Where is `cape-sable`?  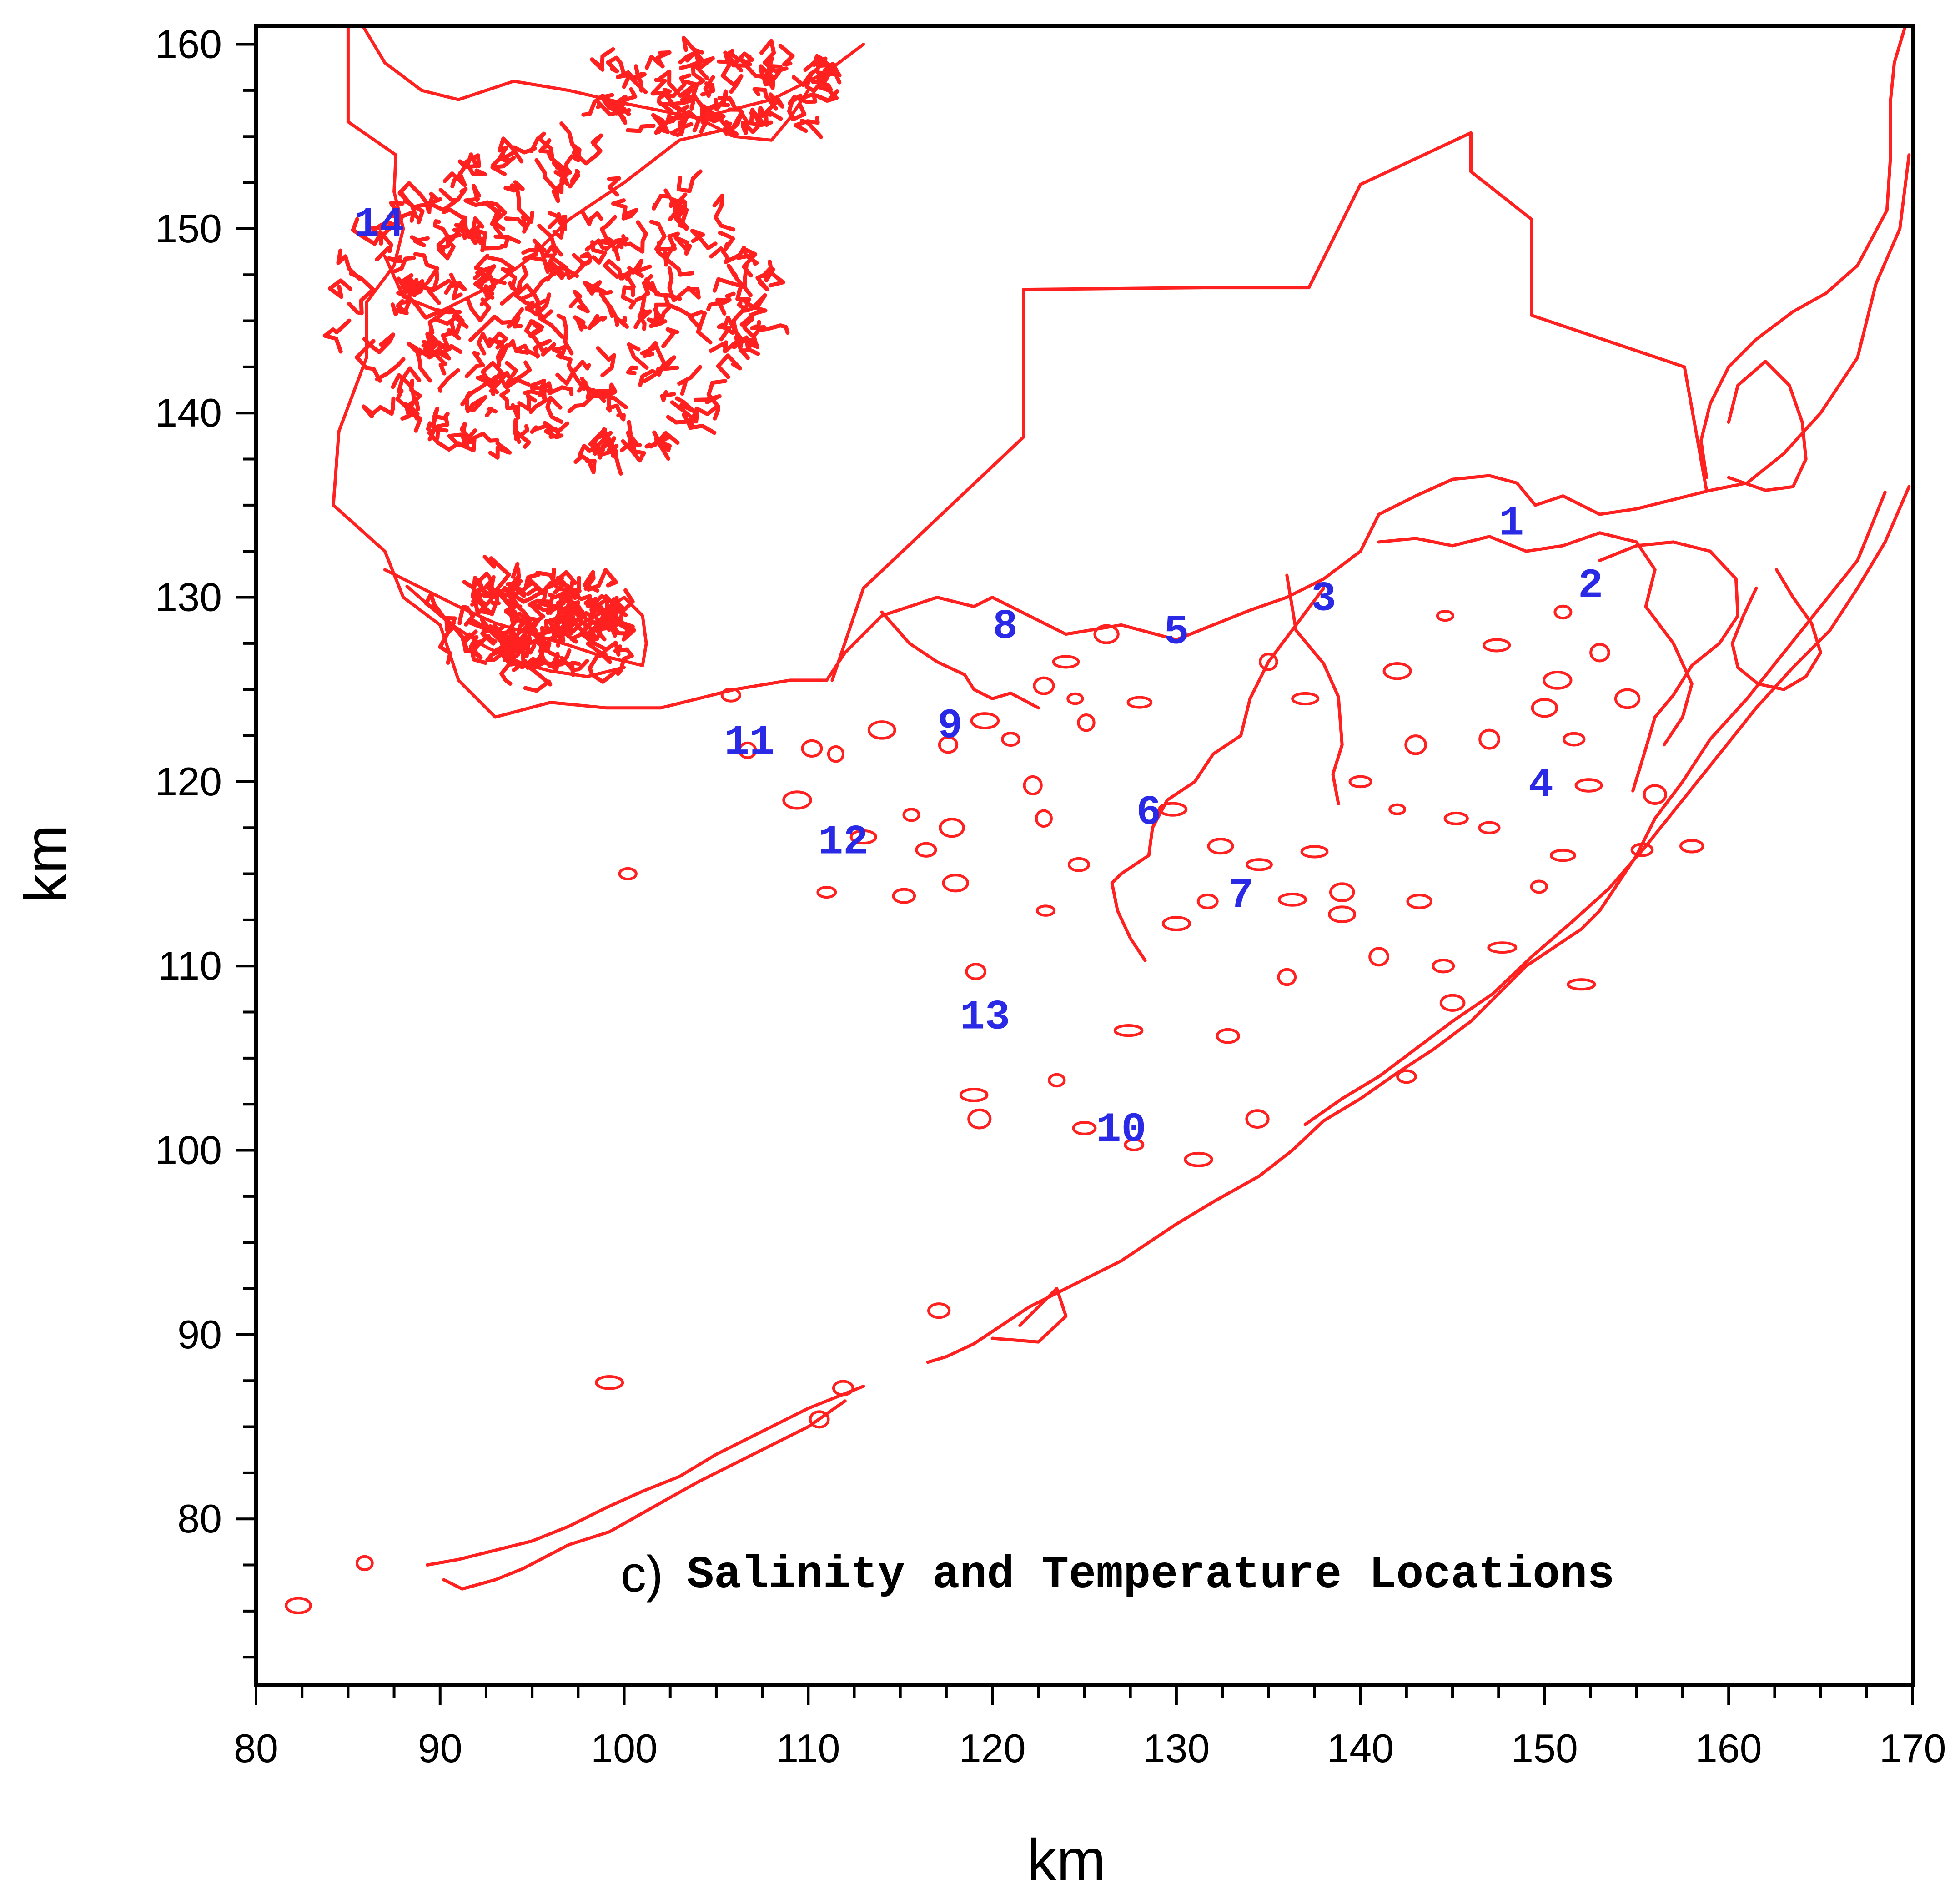 cape-sable is located at coordinates (515, 617).